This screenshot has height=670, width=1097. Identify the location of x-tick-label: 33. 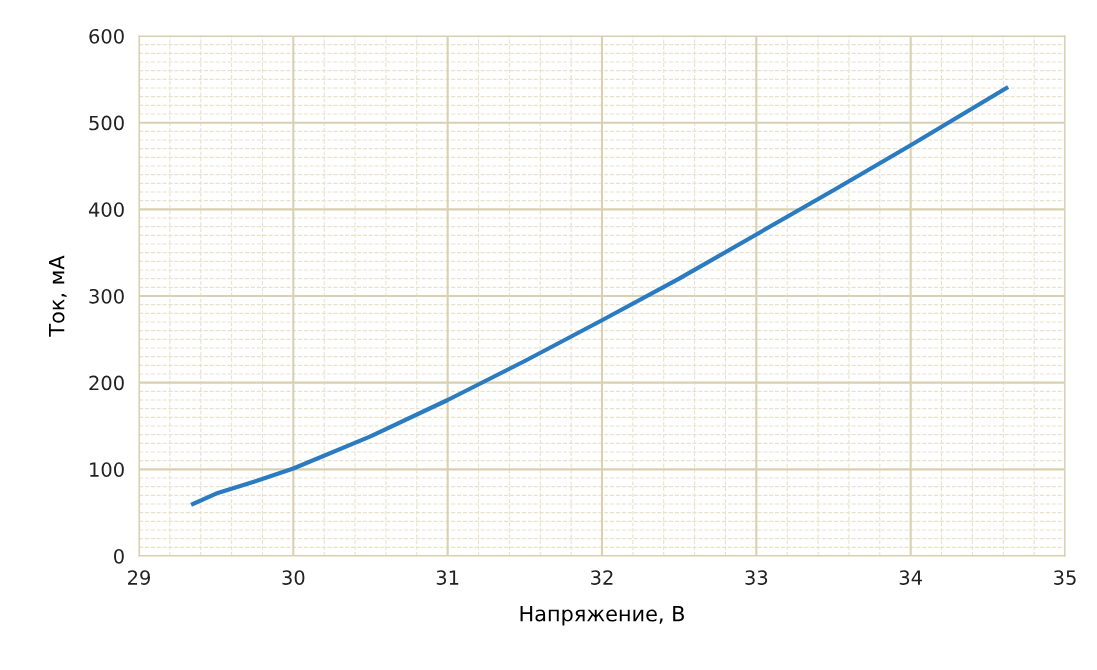
(756, 577).